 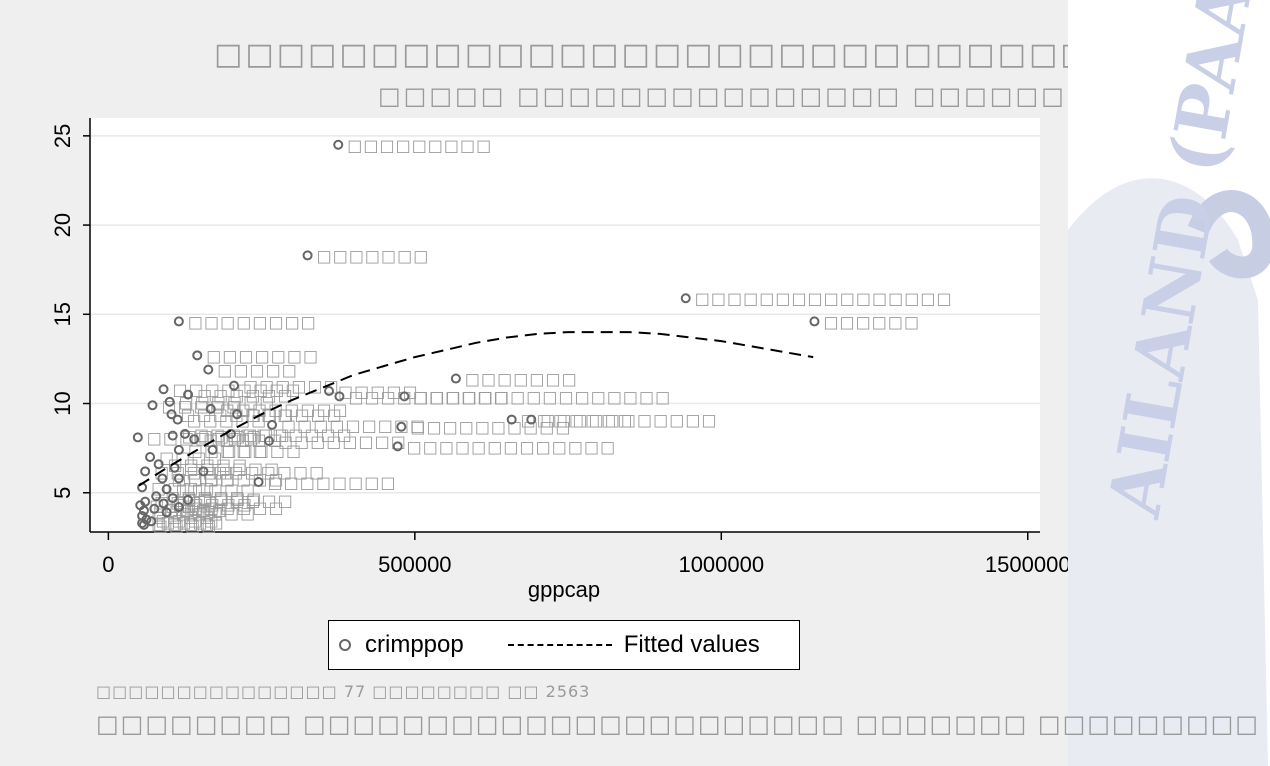 I want to click on point-label: □□□□□□□□□□□□□, so click(x=512, y=446).